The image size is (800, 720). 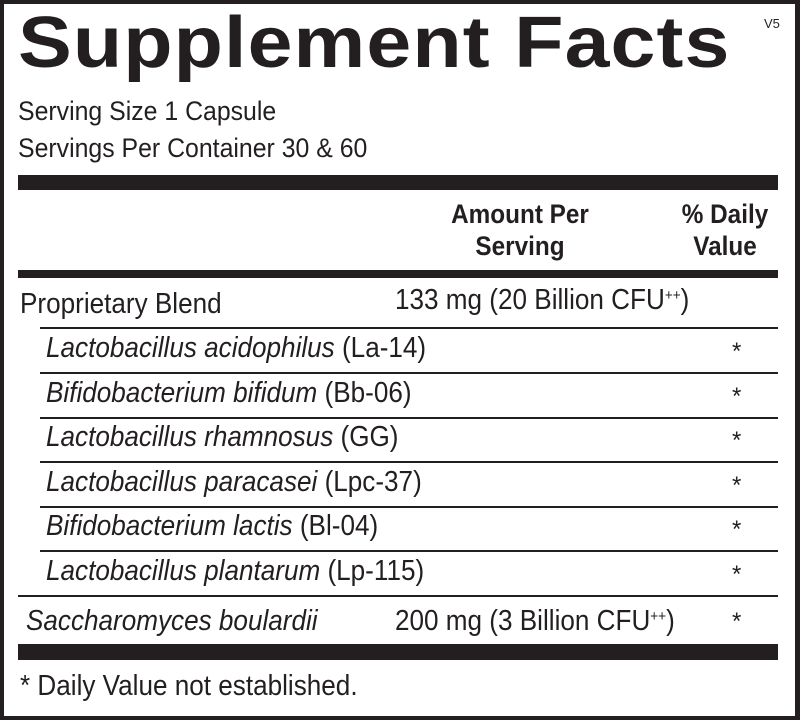 I want to click on footnote: * Daily Value not established., so click(x=189, y=686).